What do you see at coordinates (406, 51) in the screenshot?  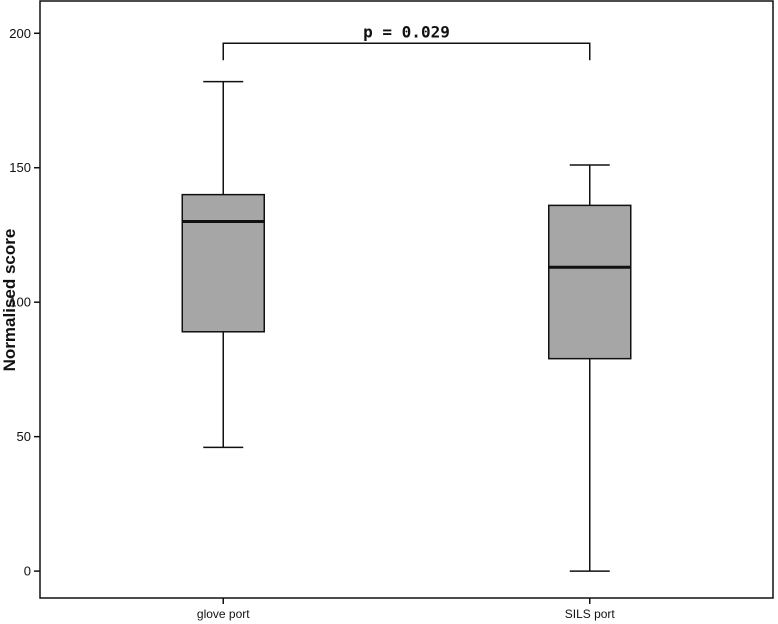 I see `significance-bracket` at bounding box center [406, 51].